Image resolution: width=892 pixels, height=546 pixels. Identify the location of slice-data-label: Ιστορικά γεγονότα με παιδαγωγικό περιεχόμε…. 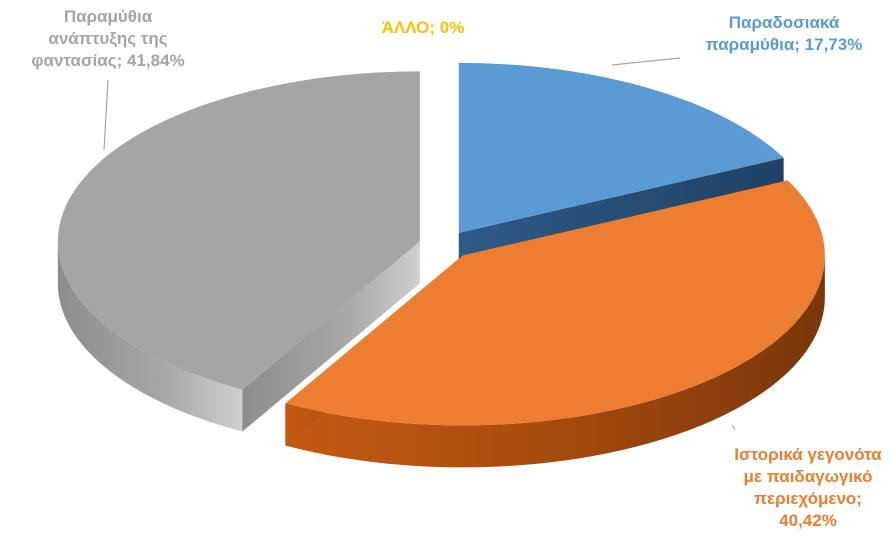
(808, 487).